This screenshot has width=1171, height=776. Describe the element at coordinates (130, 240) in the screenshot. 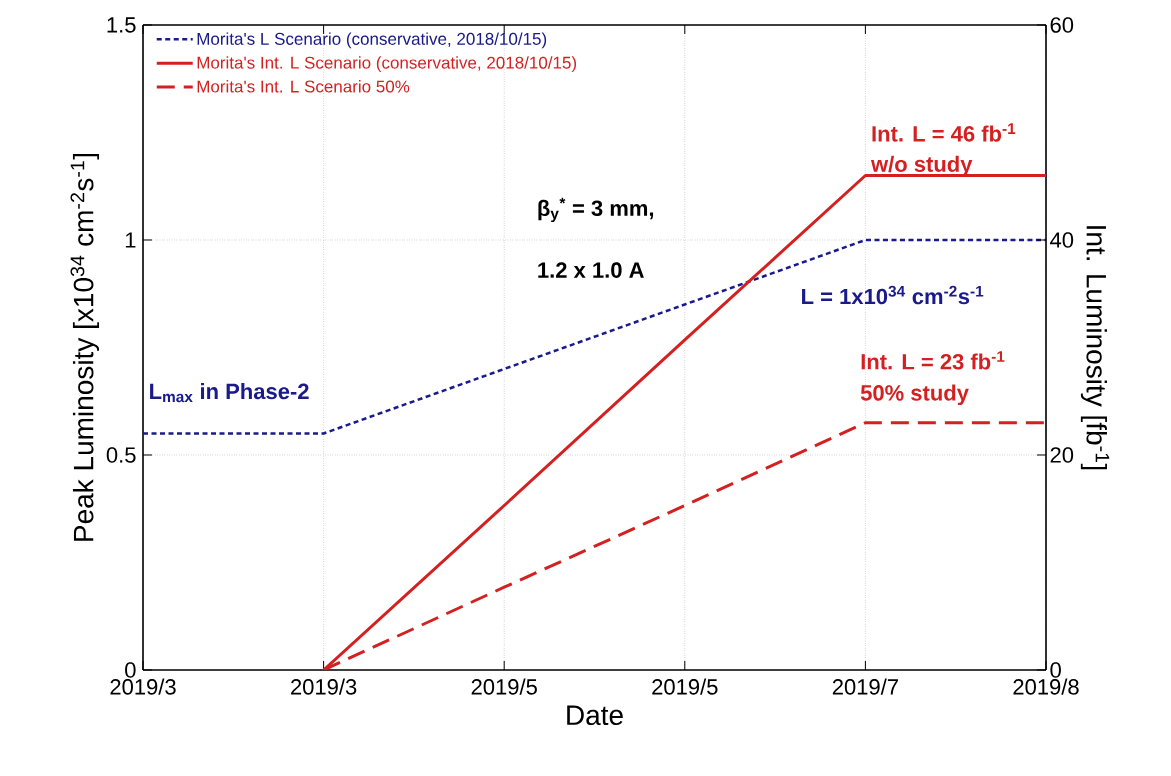

I see `y-tick-label: 1` at that location.